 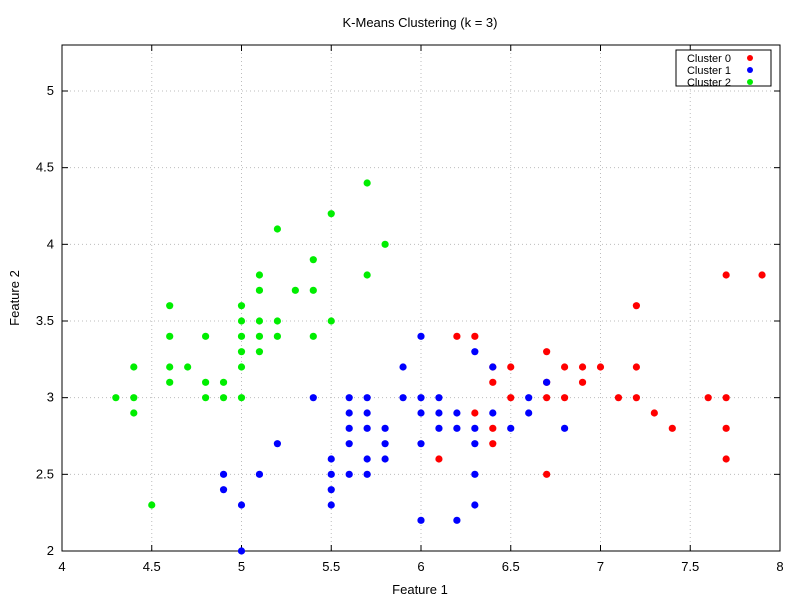 I want to click on legend-entry-cluster-0: Cluster 0, so click(x=720, y=59).